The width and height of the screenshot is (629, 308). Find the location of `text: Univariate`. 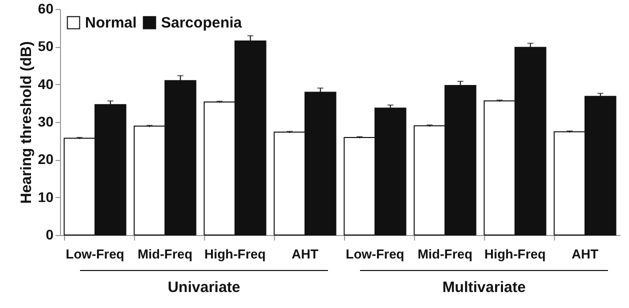

text: Univariate is located at coordinates (204, 287).